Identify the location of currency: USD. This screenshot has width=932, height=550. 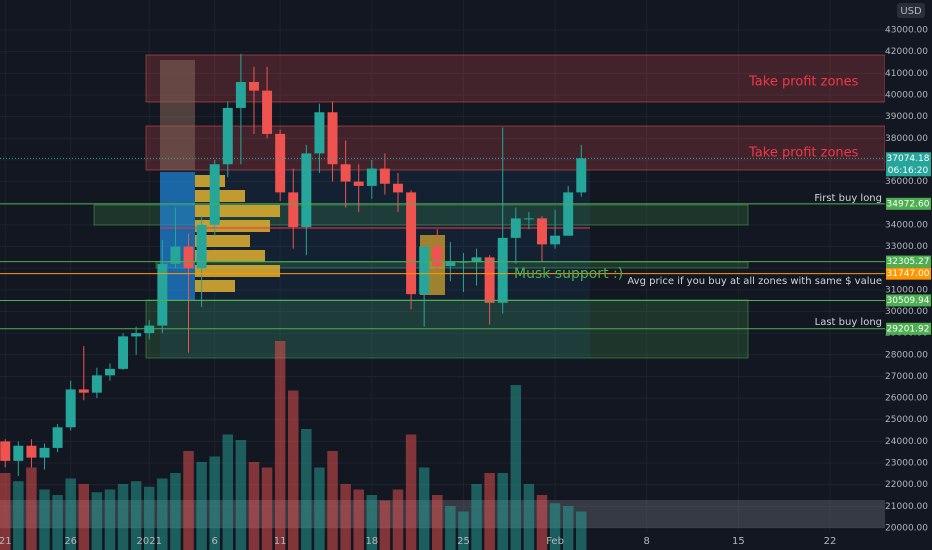
(911, 11).